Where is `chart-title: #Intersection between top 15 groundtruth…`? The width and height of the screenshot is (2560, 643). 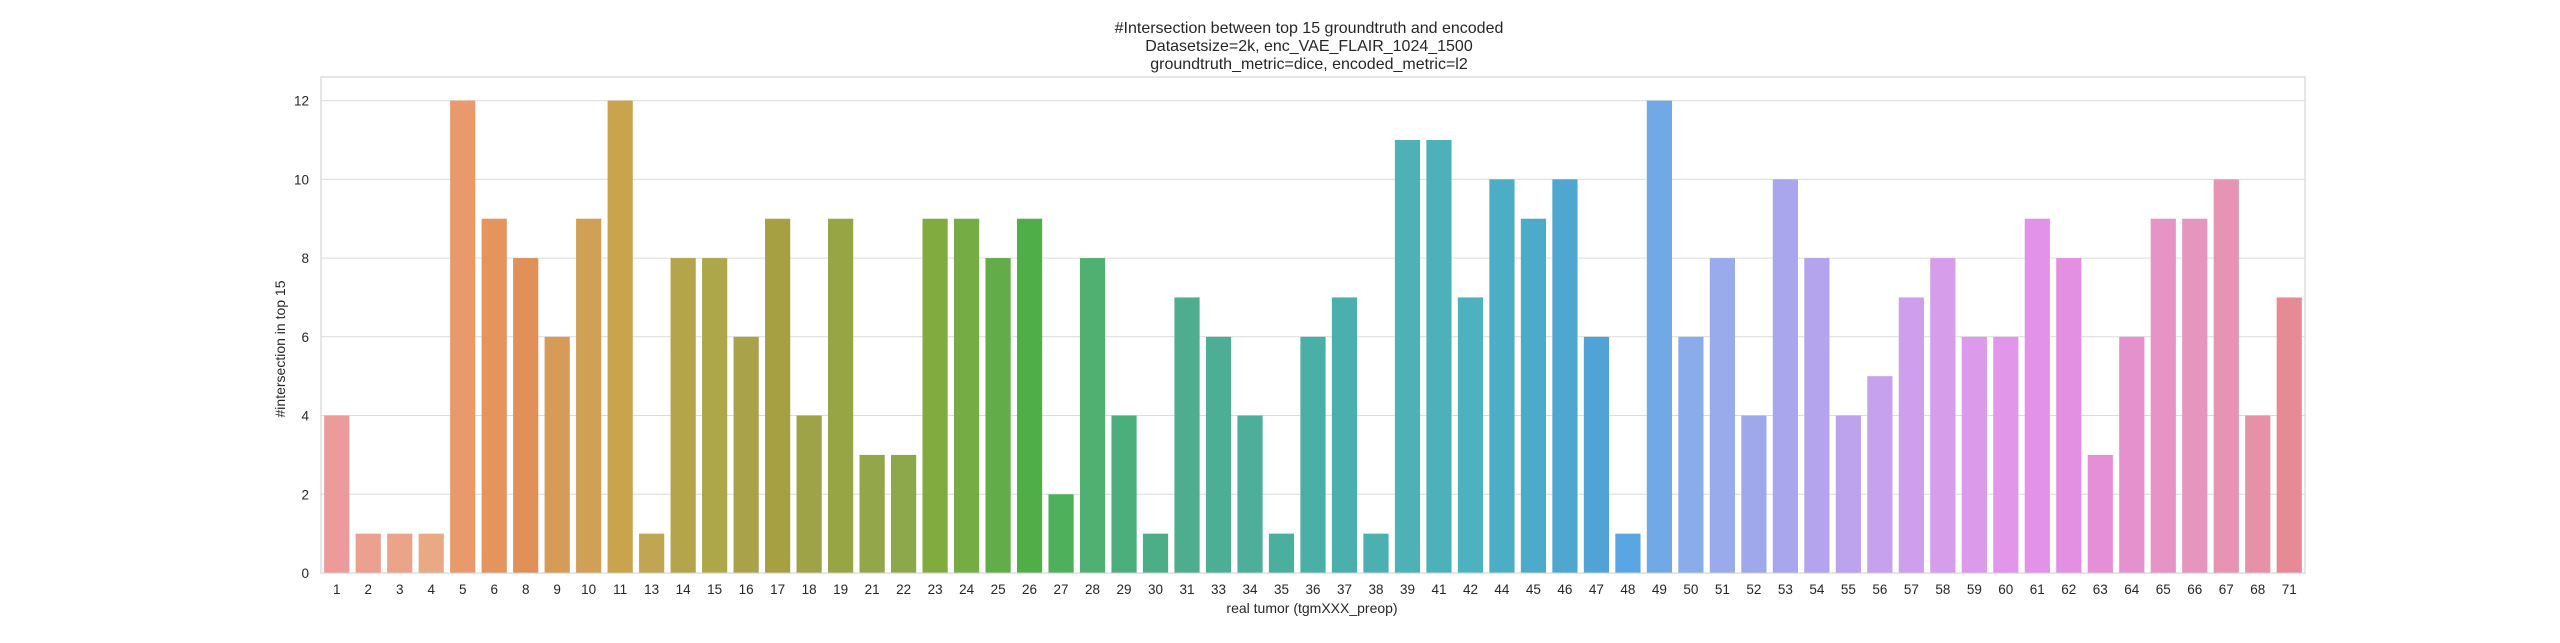
chart-title: #Intersection between top 15 groundtruth… is located at coordinates (1309, 46).